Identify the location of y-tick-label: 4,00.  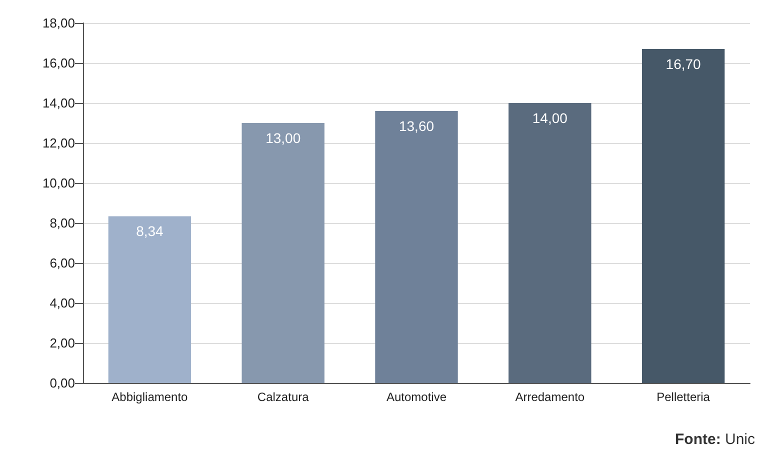
(62, 303).